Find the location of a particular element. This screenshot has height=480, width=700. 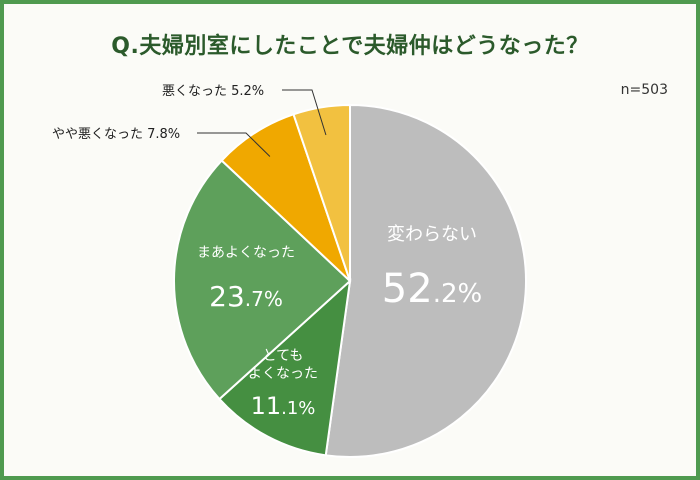

slice-label-0: 変わらない is located at coordinates (432, 234).